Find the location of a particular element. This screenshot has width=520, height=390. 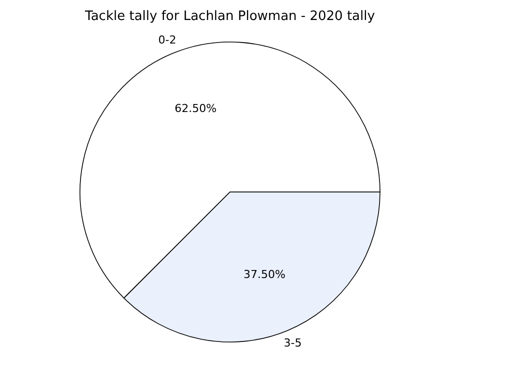

data-label: 62.50% is located at coordinates (195, 108).